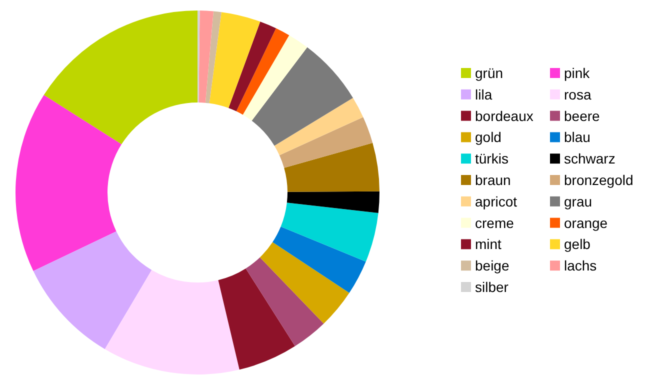 This screenshot has height=387, width=672. What do you see at coordinates (489, 73) in the screenshot?
I see `legend-label: grün` at bounding box center [489, 73].